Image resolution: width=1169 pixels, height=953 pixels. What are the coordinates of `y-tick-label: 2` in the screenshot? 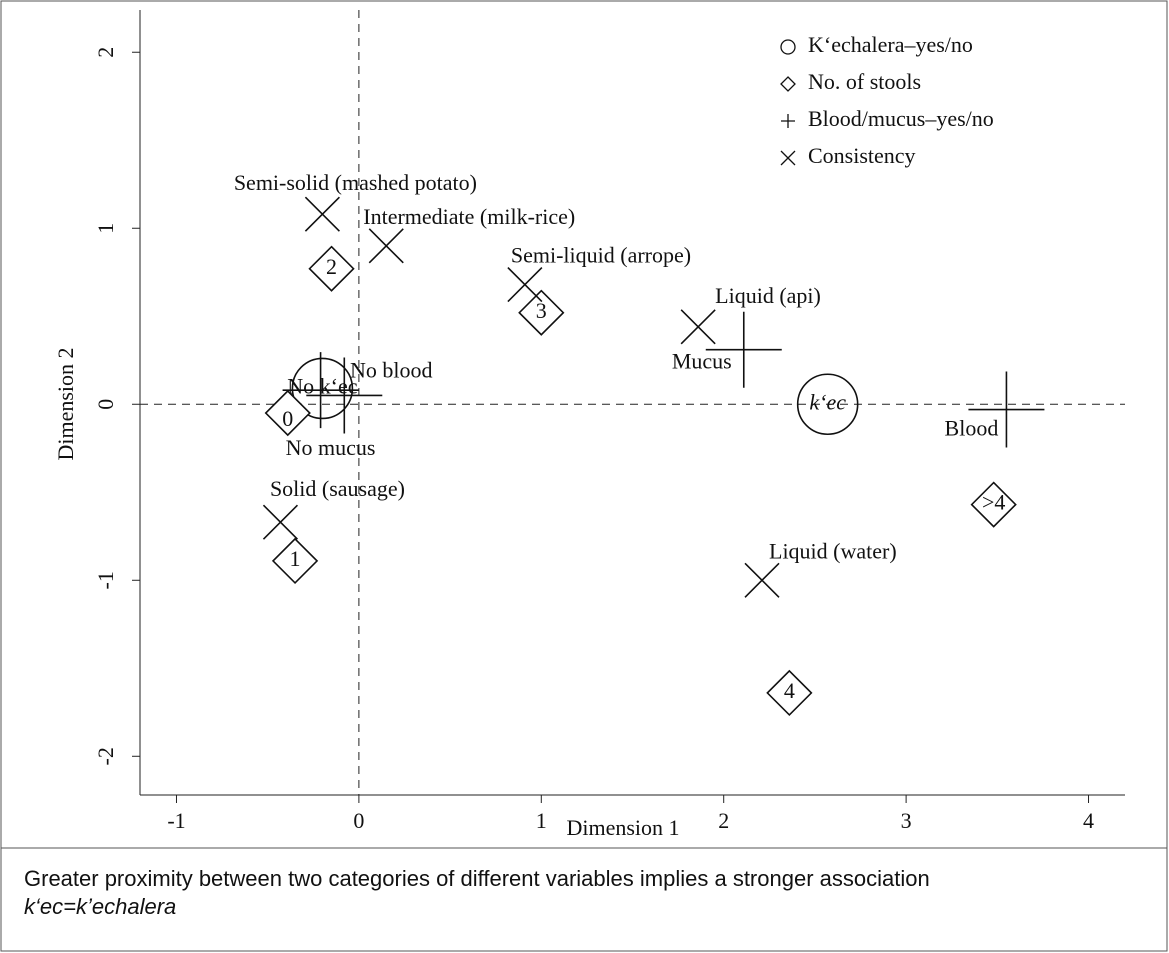 It's located at (105, 52).